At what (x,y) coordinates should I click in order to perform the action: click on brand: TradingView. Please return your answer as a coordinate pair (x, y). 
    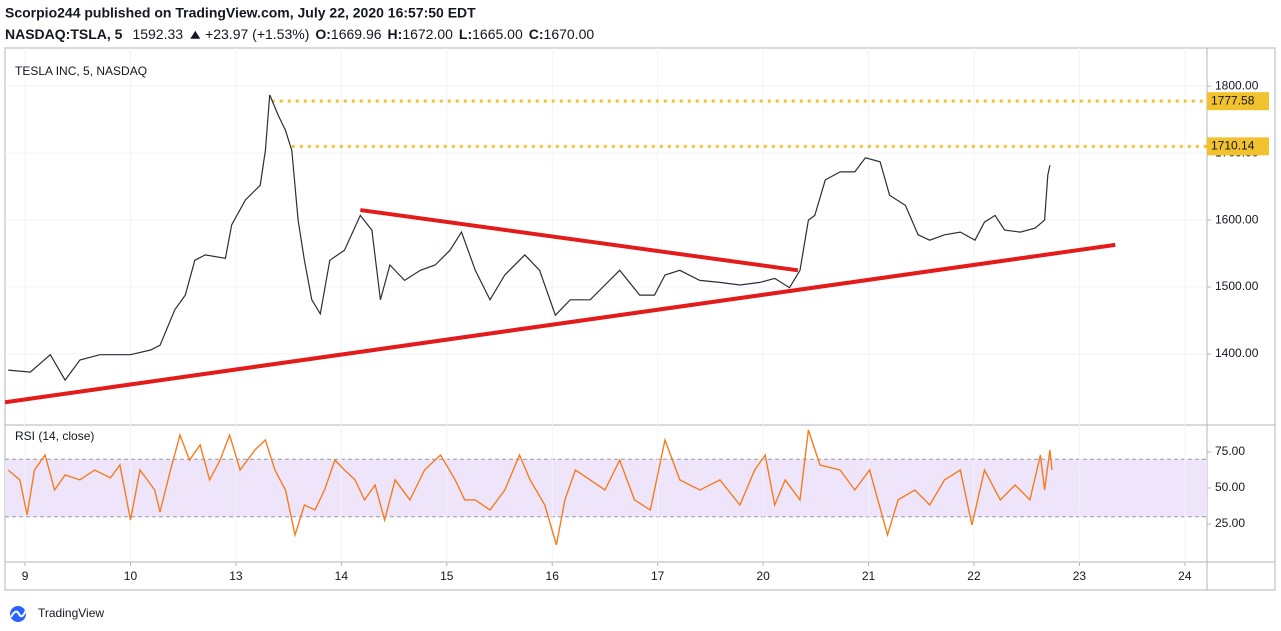
    Looking at the image, I should click on (71, 613).